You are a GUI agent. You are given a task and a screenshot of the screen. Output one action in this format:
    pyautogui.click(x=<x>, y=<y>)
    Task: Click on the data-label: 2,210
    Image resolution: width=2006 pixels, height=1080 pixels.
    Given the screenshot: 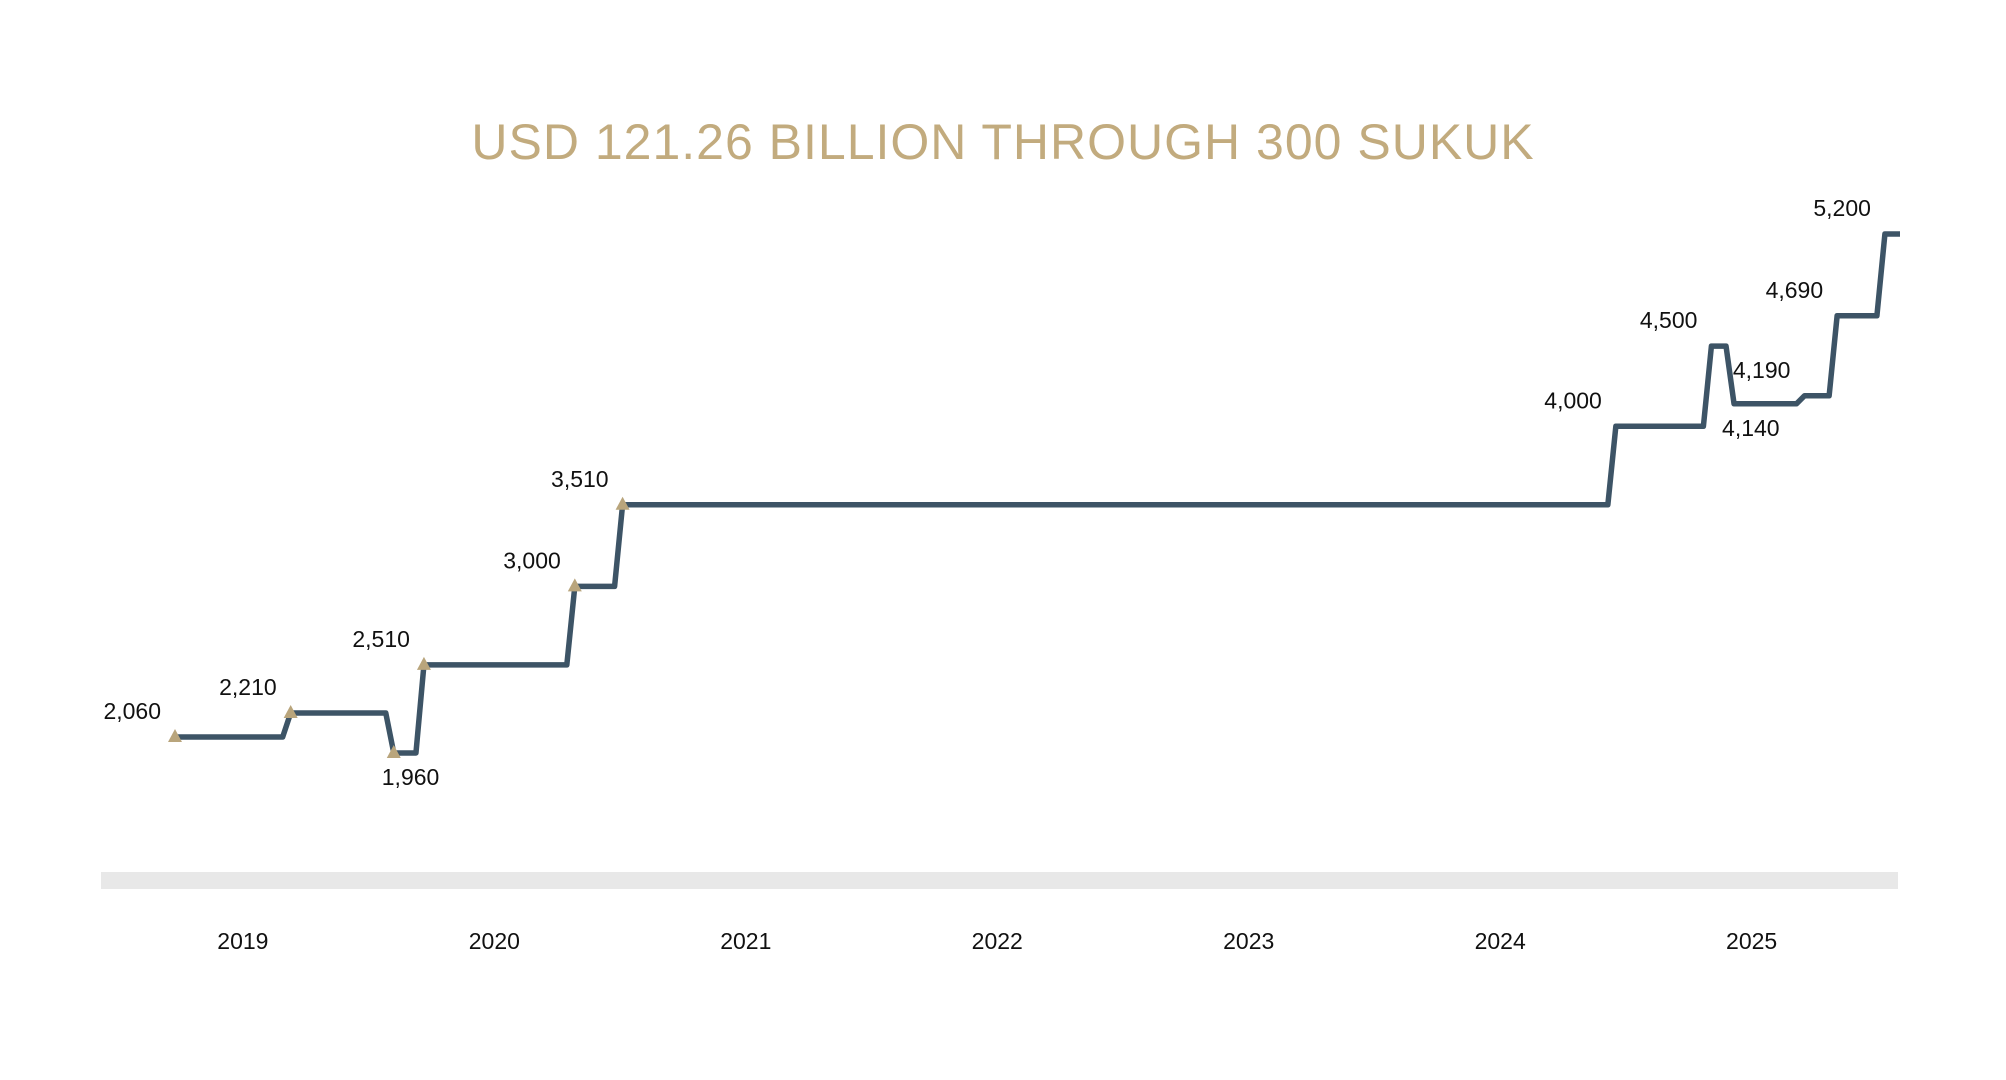 What is the action you would take?
    pyautogui.click(x=248, y=687)
    